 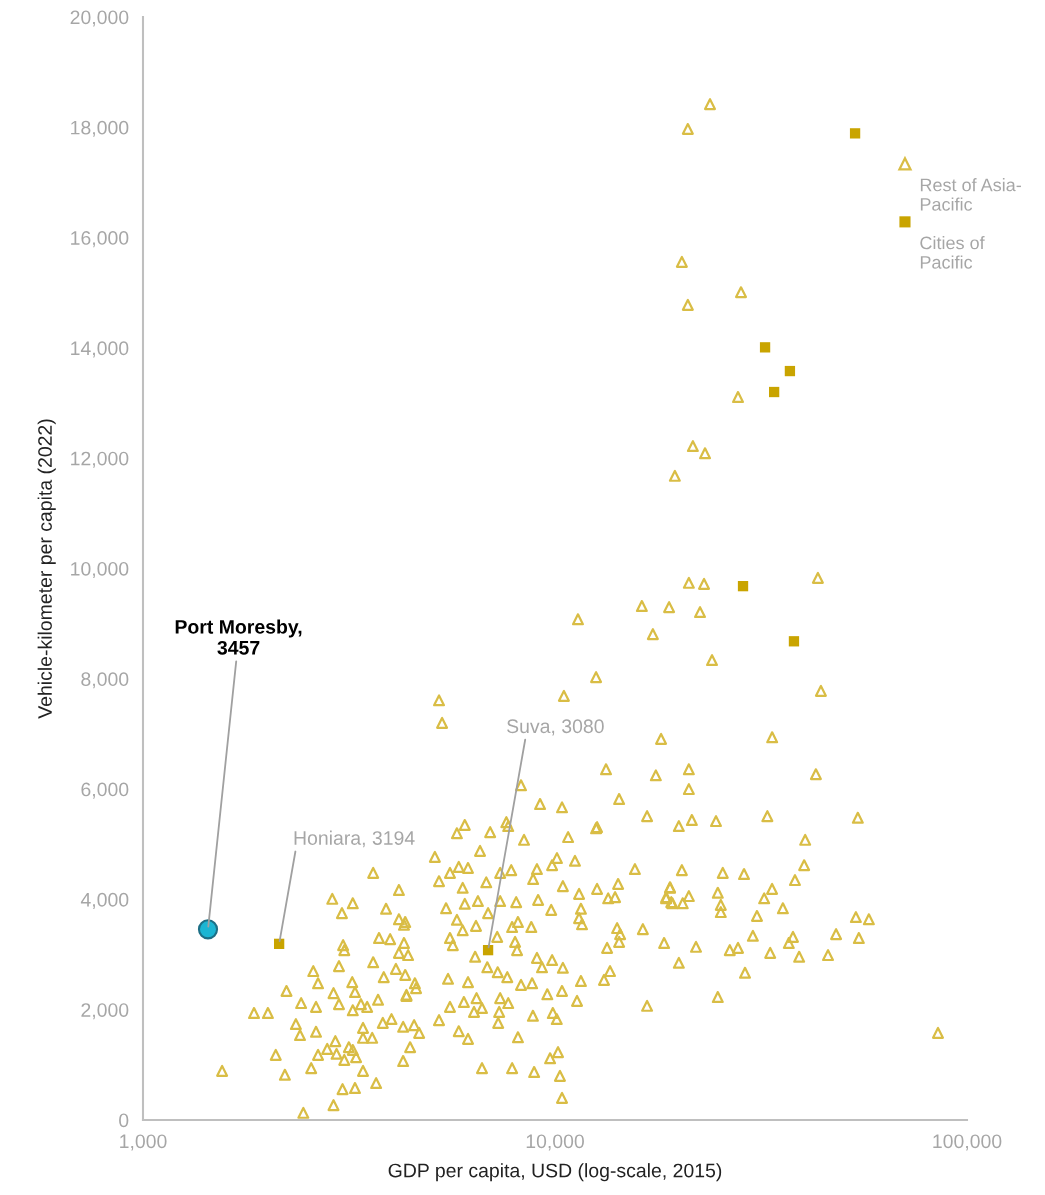 I want to click on x-axis-title: GDP per capita, USD (log-scale, 2015), so click(x=555, y=1172).